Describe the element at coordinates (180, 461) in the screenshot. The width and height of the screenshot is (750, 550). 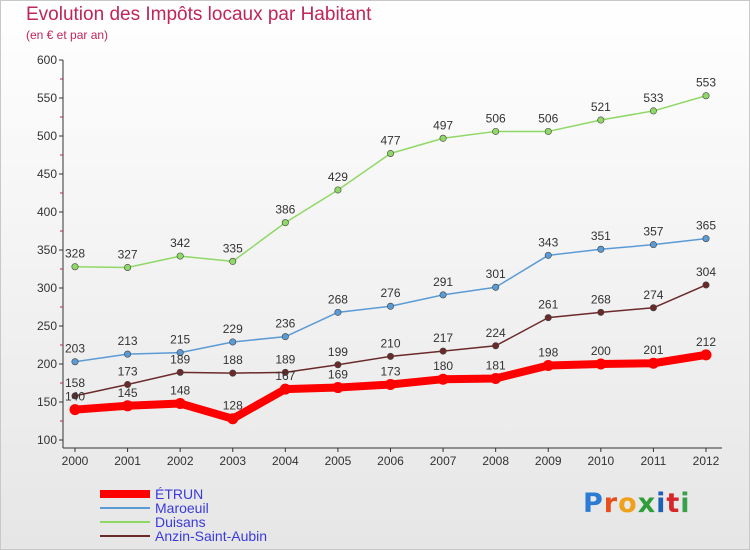
I see `x-tick-label: 2002` at that location.